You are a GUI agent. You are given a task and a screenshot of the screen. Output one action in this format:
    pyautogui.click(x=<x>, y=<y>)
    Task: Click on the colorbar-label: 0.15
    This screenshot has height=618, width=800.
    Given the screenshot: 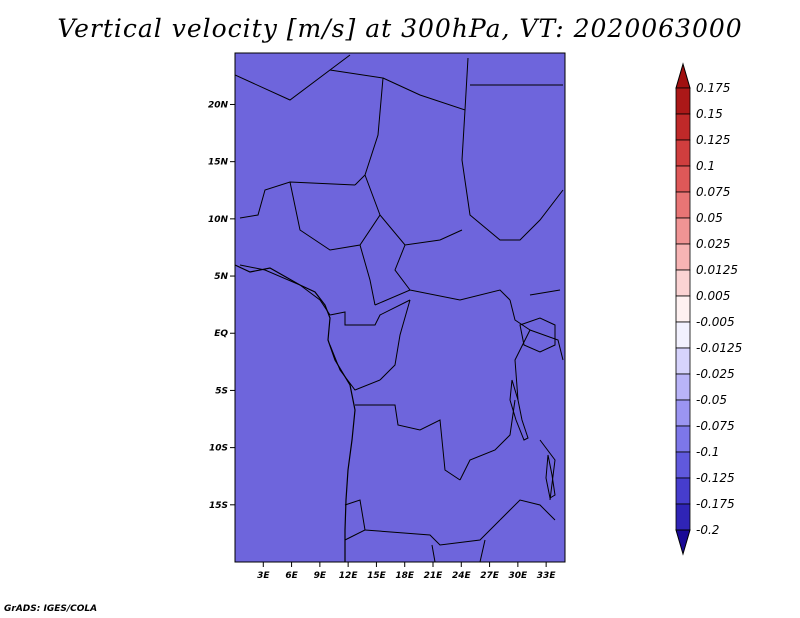 What is the action you would take?
    pyautogui.click(x=709, y=114)
    